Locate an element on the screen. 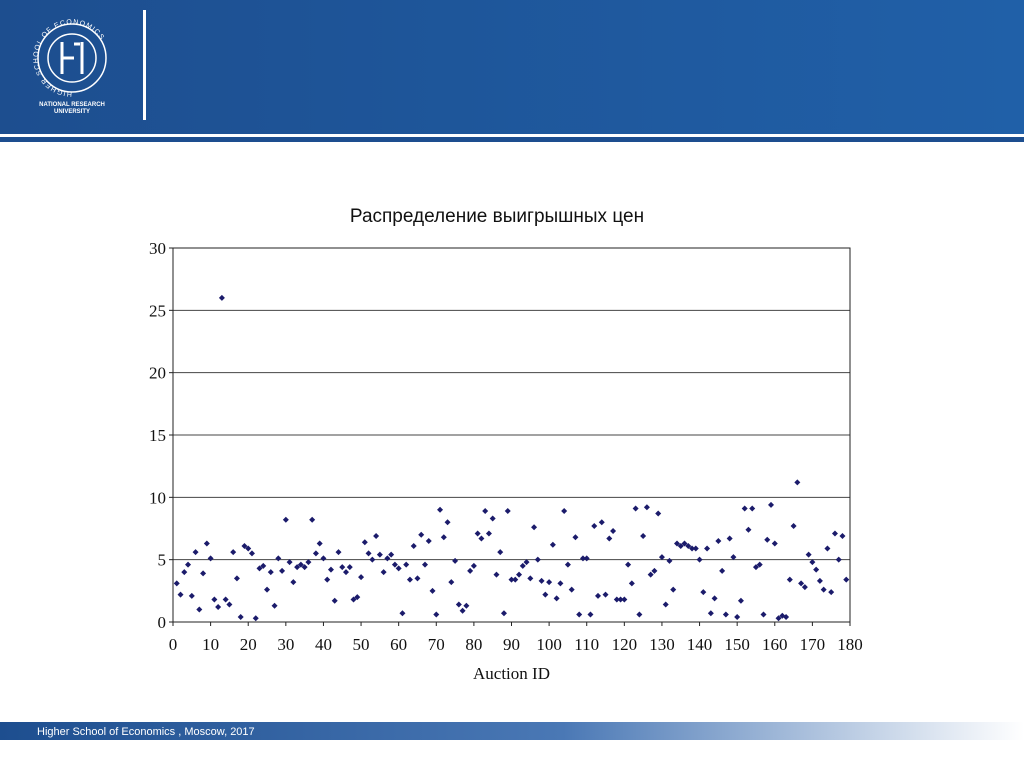  x-tick-label: 170 is located at coordinates (813, 644).